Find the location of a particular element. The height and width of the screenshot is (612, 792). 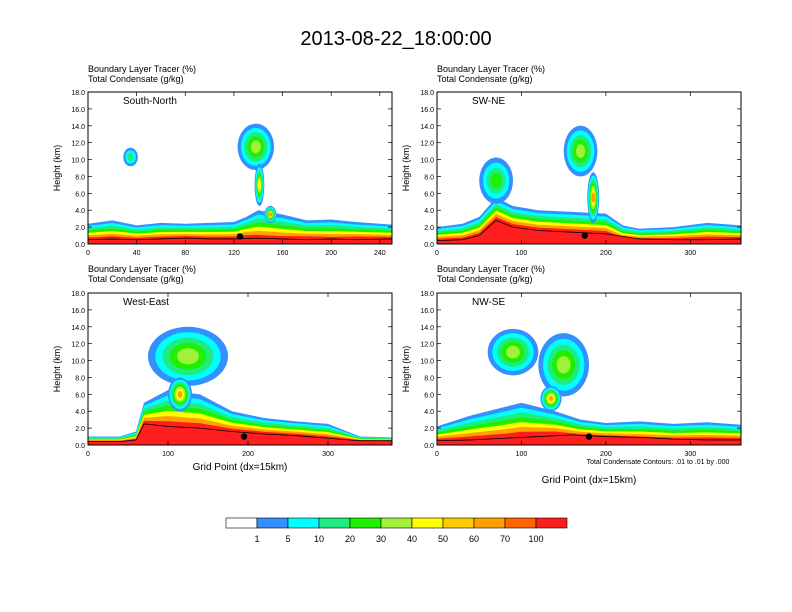

y-axis-label: Height (km) is located at coordinates (57, 369).